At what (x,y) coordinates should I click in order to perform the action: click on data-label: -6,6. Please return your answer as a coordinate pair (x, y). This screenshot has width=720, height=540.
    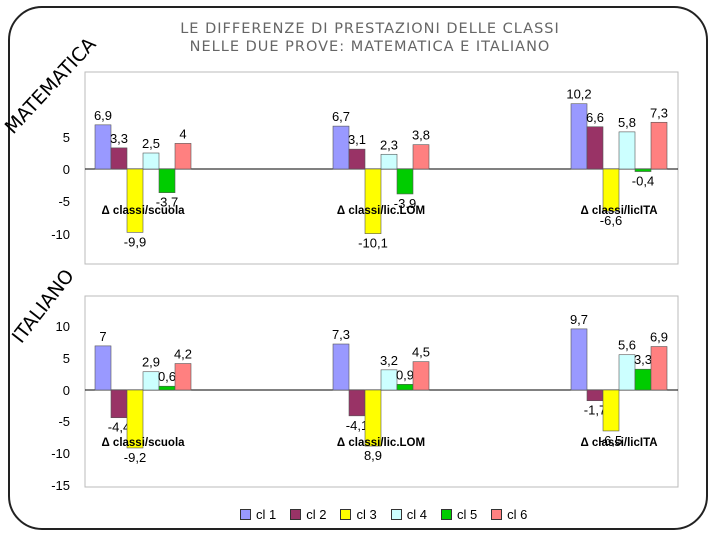
    Looking at the image, I should click on (611, 220).